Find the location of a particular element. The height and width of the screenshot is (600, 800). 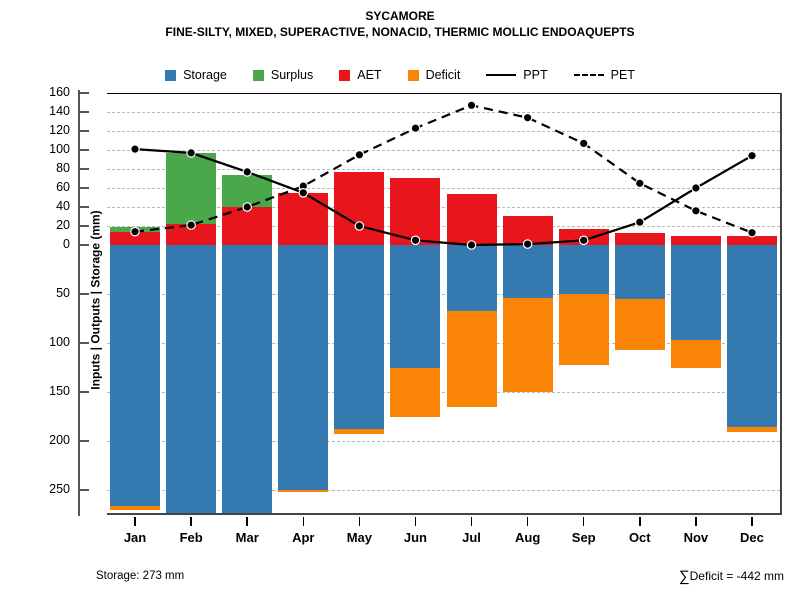

x-tick-label-oct: Oct is located at coordinates (639, 537).